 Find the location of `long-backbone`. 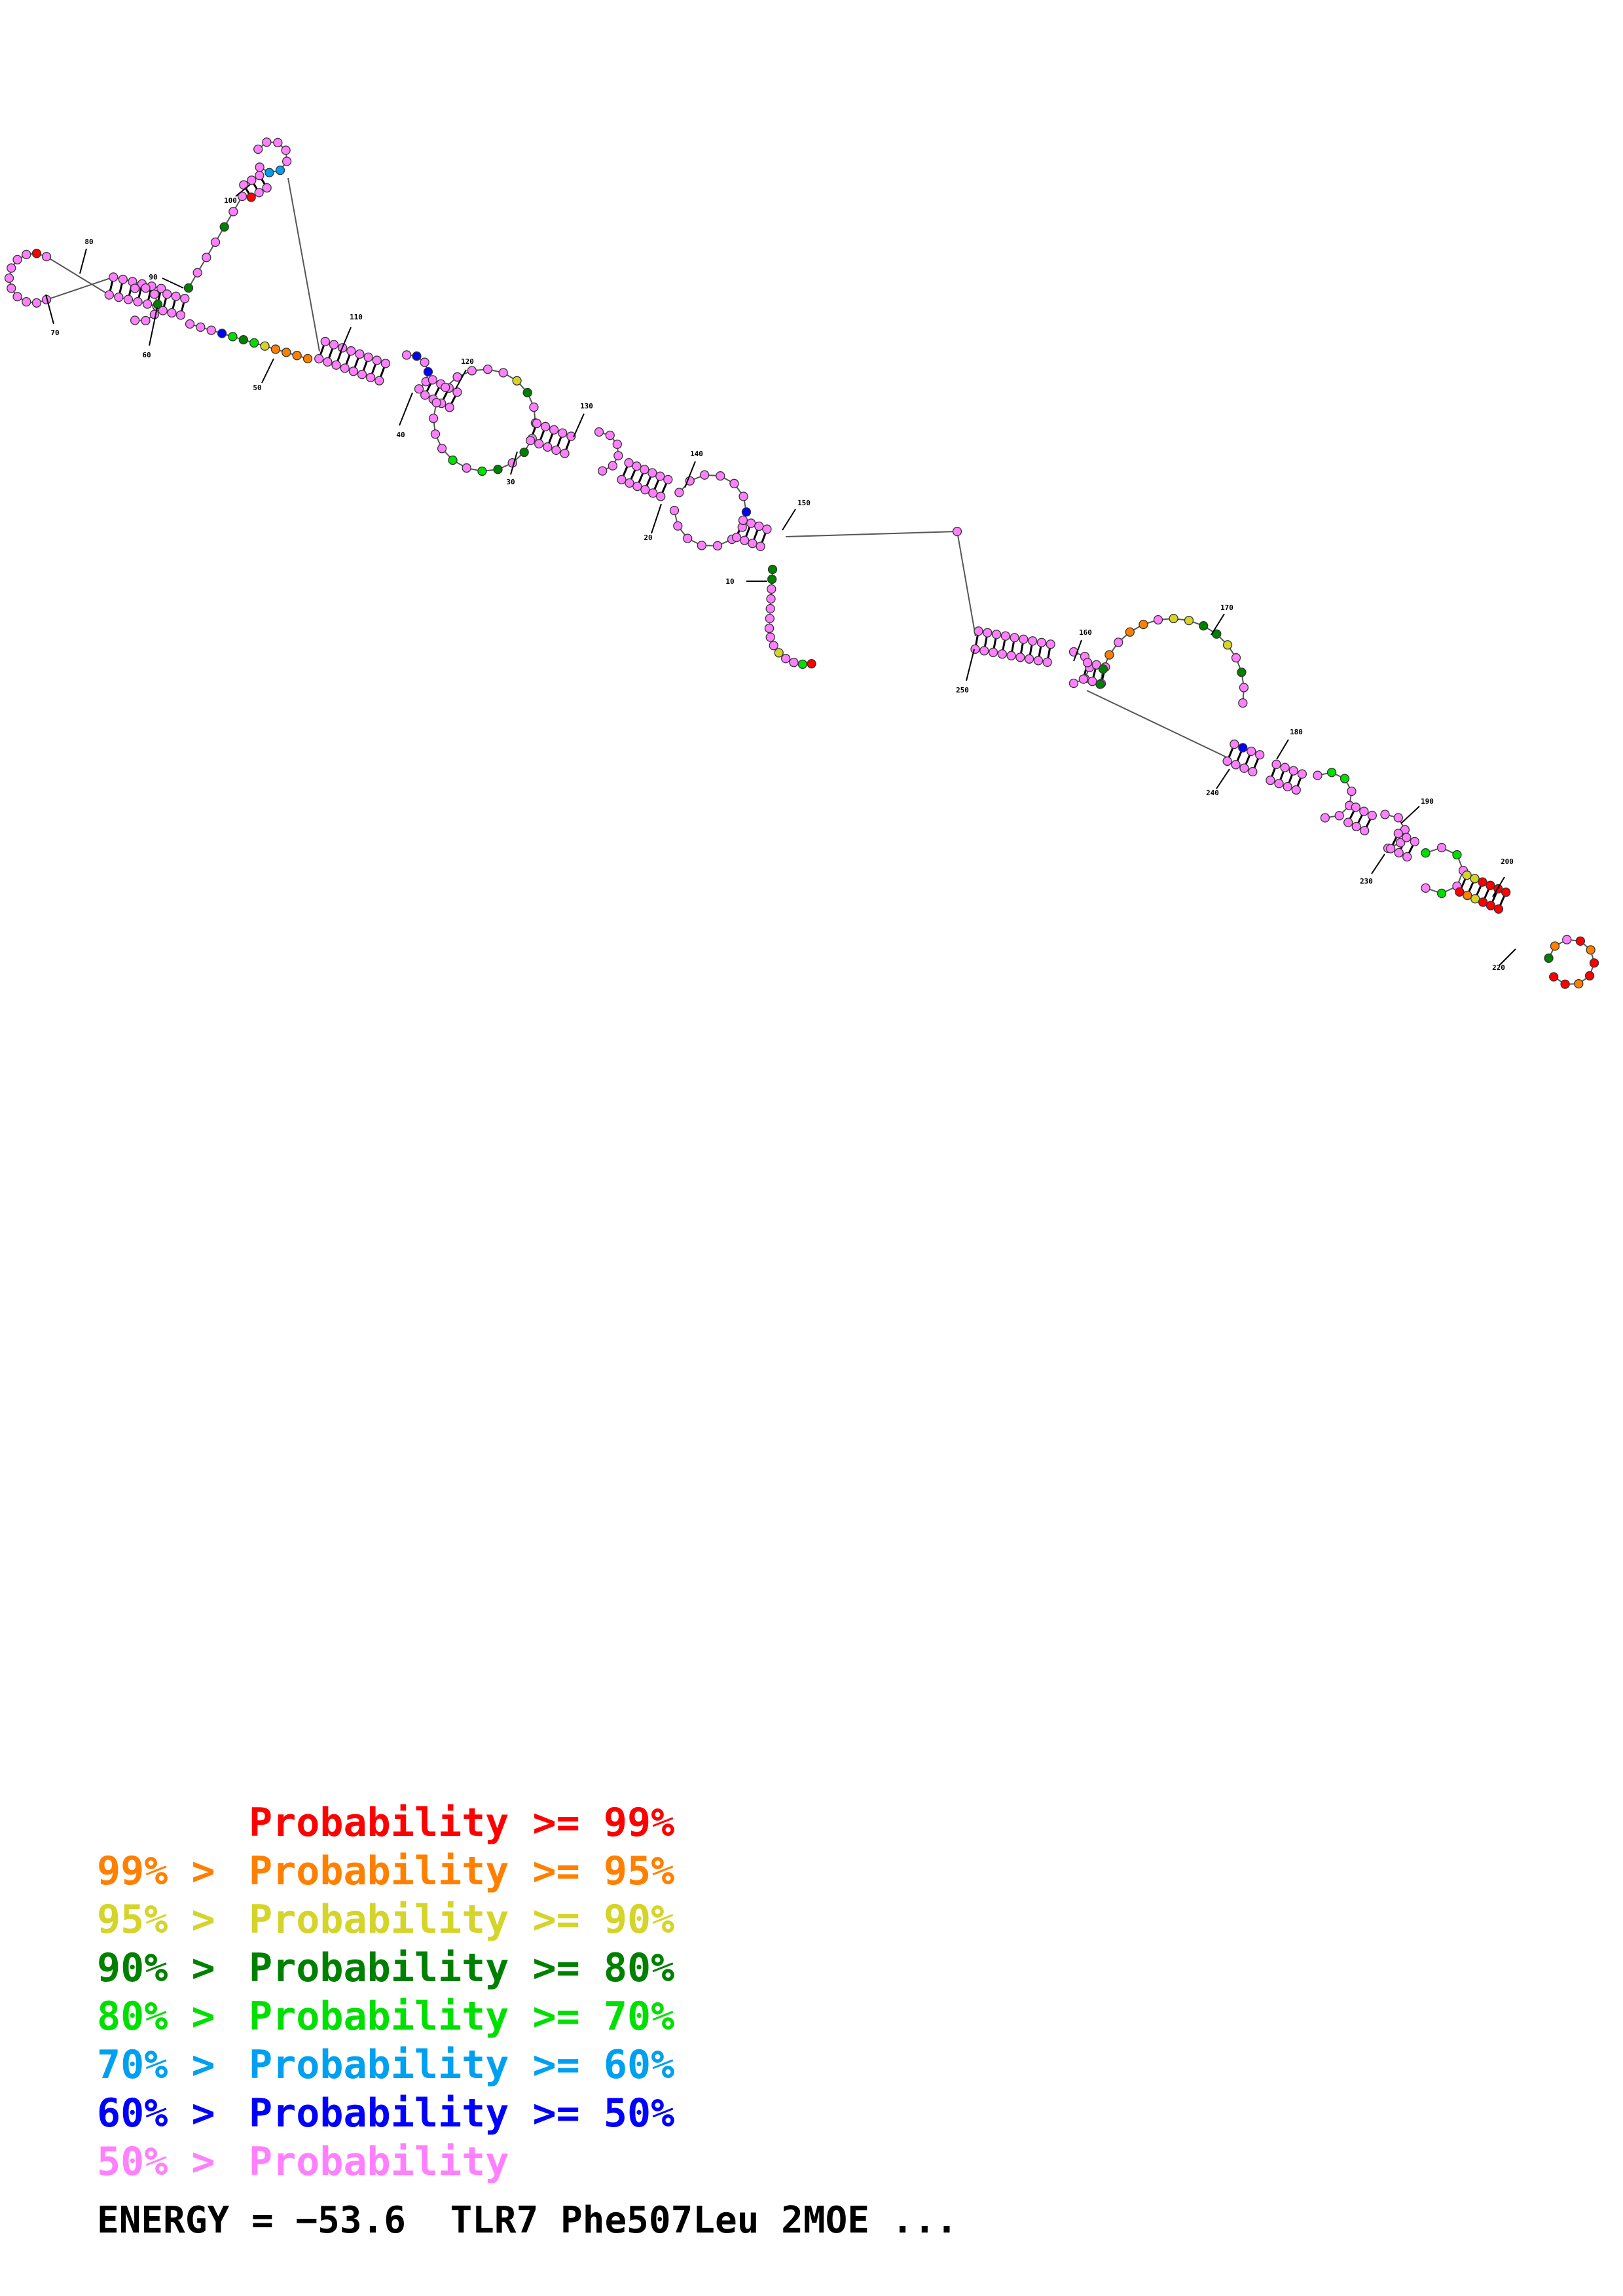

long-backbone is located at coordinates (966, 584).